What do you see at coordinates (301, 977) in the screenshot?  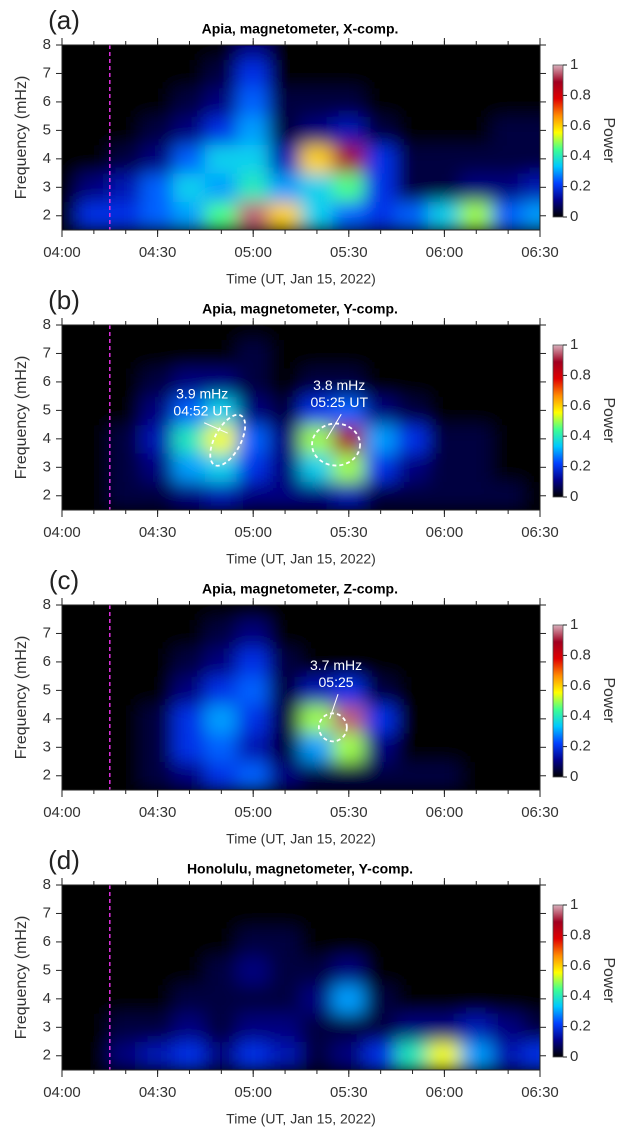 I see `heatmap-cells` at bounding box center [301, 977].